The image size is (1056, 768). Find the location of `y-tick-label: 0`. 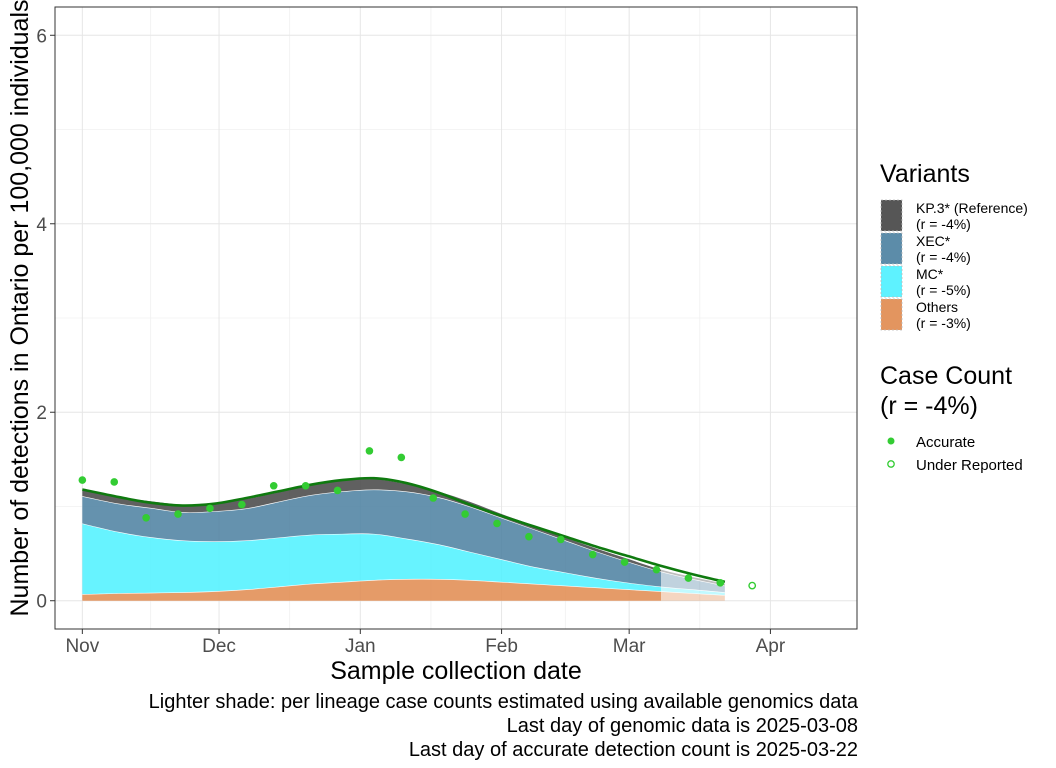

y-tick-label: 0 is located at coordinates (41, 602).